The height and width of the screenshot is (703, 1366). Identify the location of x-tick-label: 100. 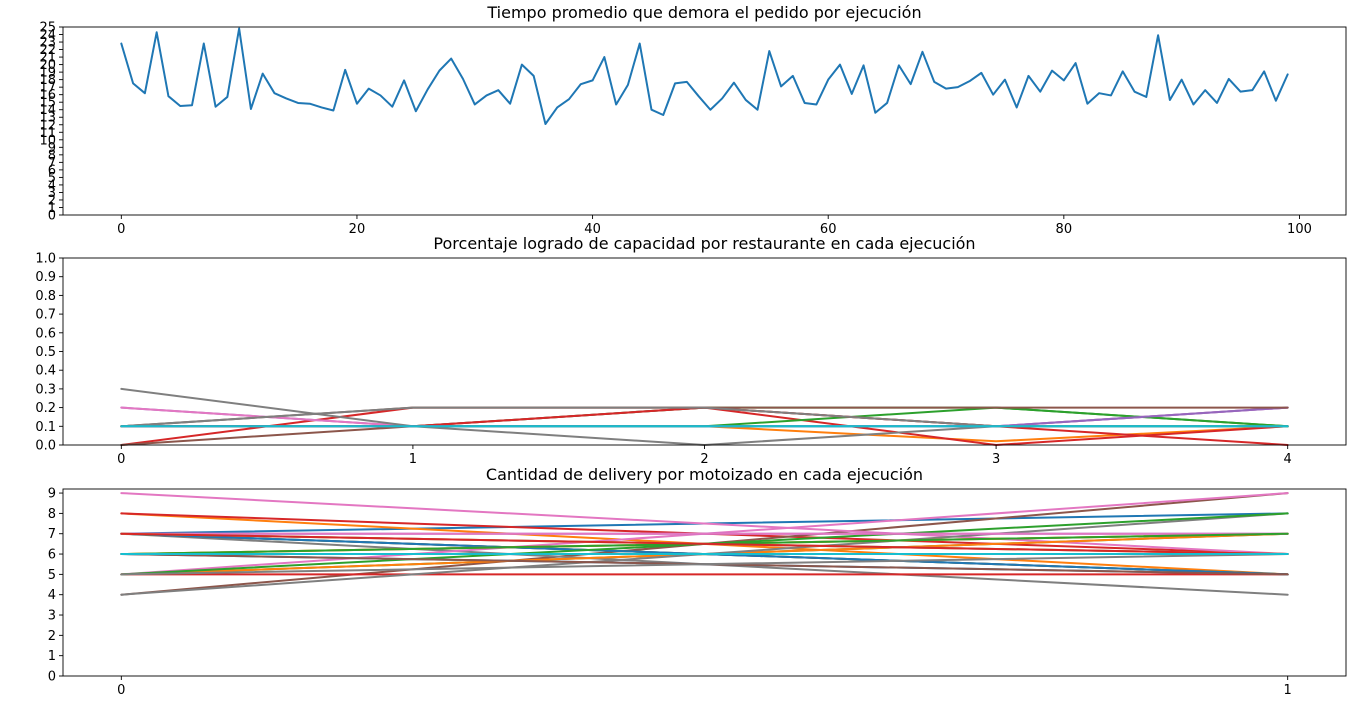
(1299, 229).